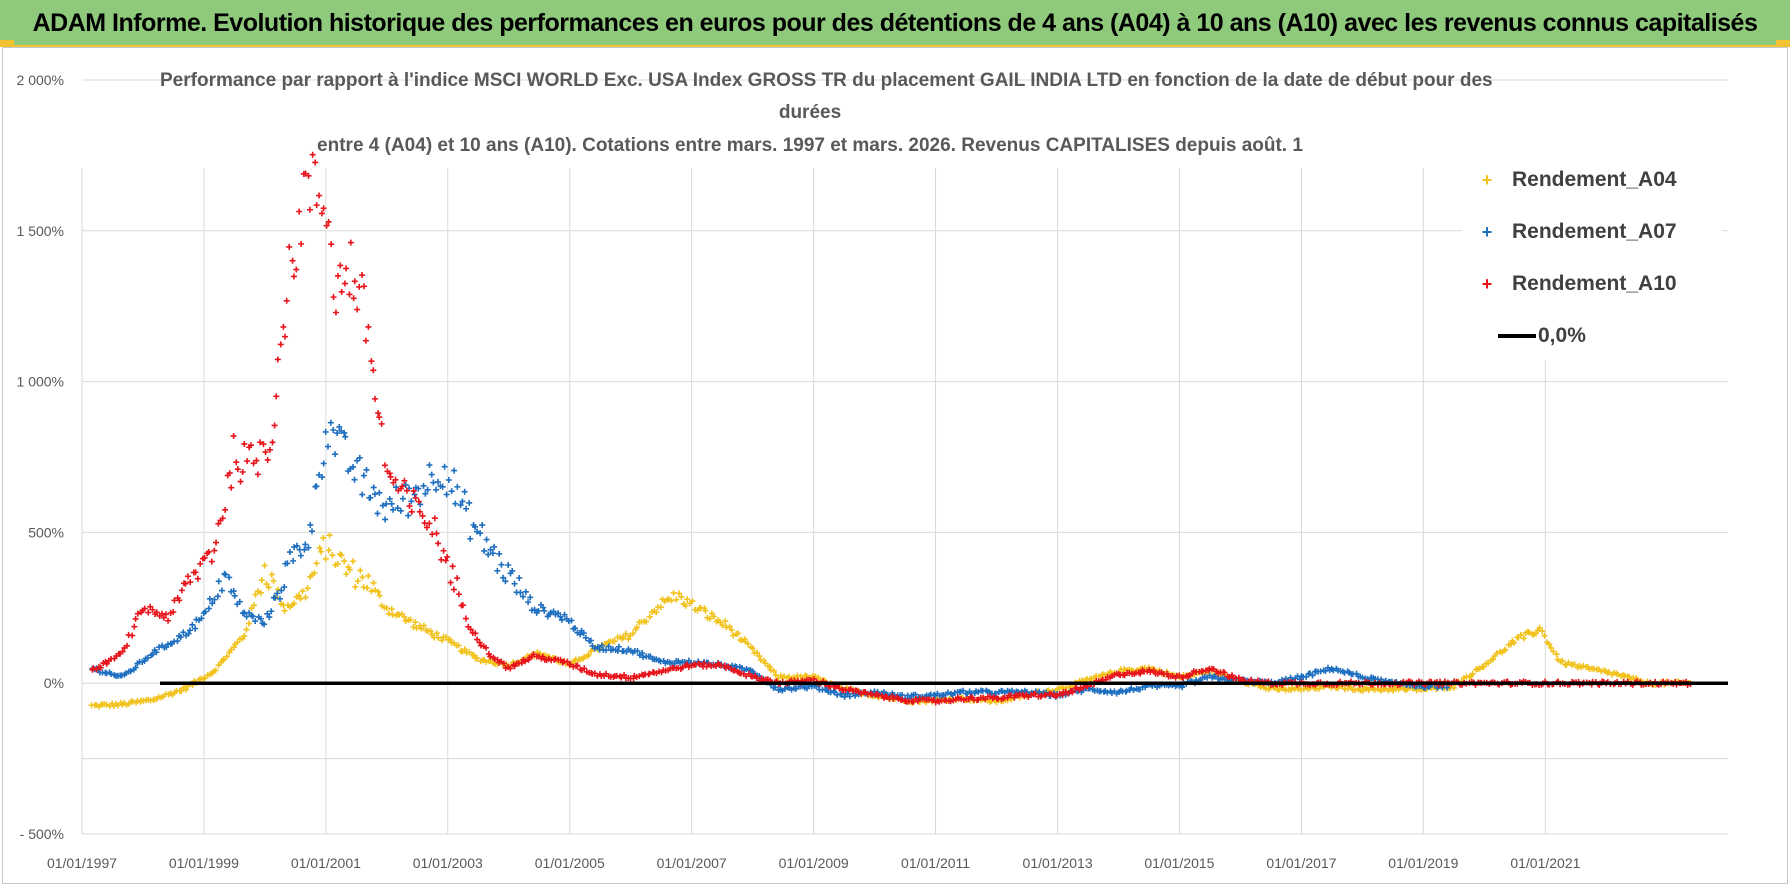 This screenshot has width=1790, height=886. I want to click on legend-marker-a04: +, so click(1487, 179).